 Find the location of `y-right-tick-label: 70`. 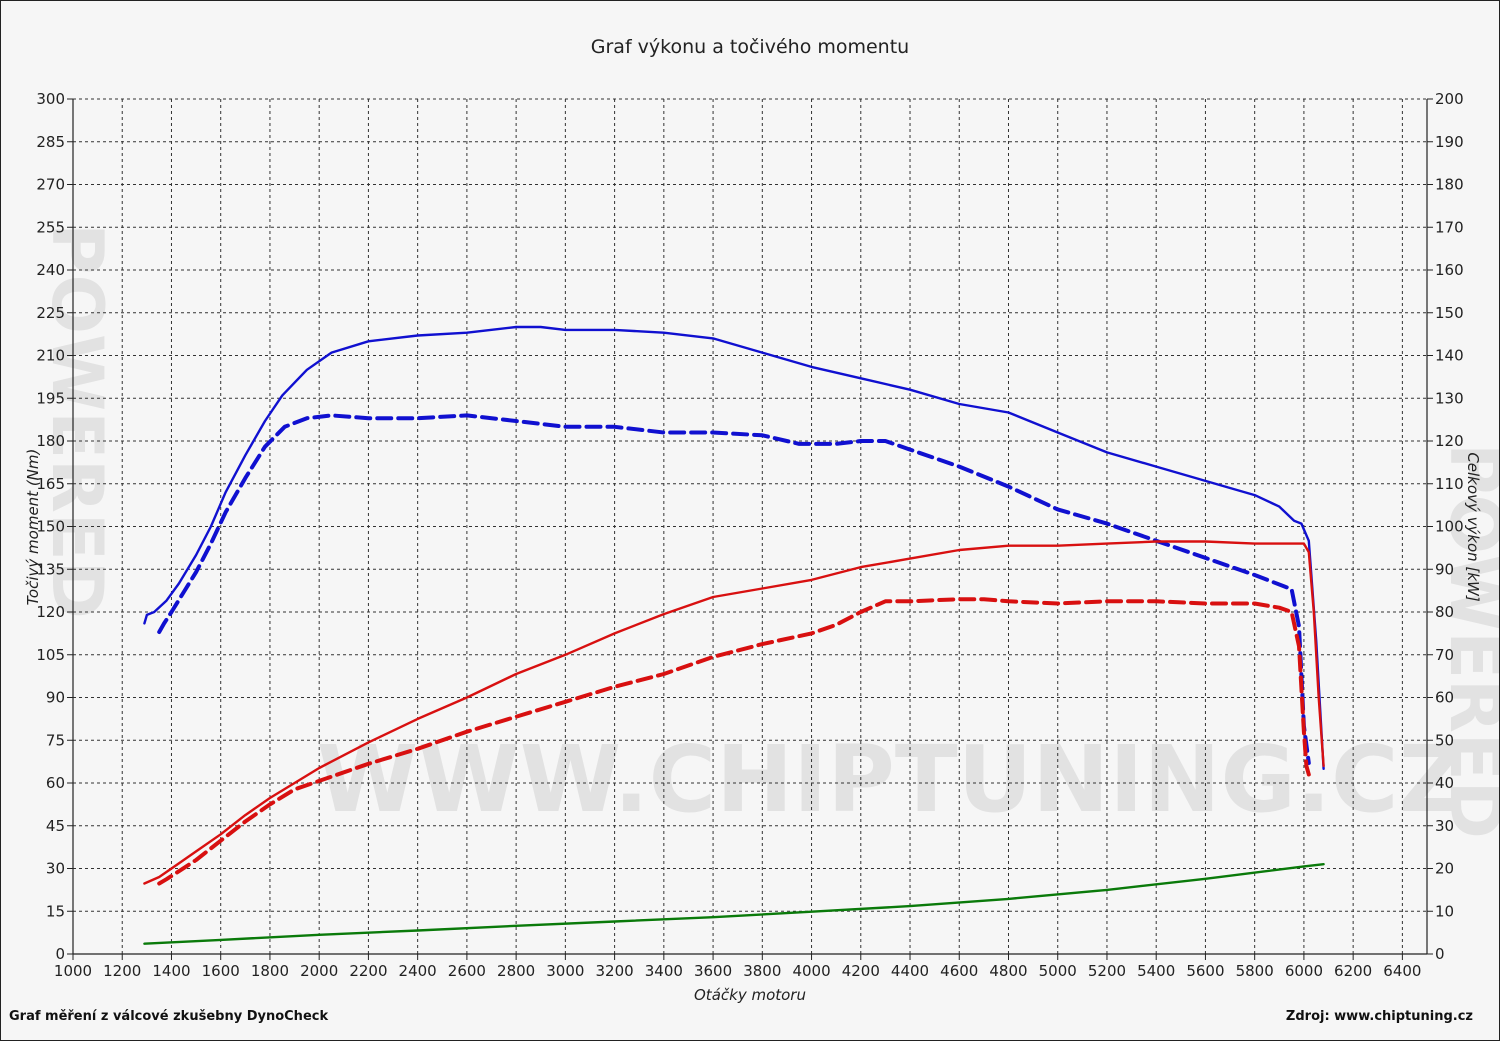

y-right-tick-label: 70 is located at coordinates (1444, 655).